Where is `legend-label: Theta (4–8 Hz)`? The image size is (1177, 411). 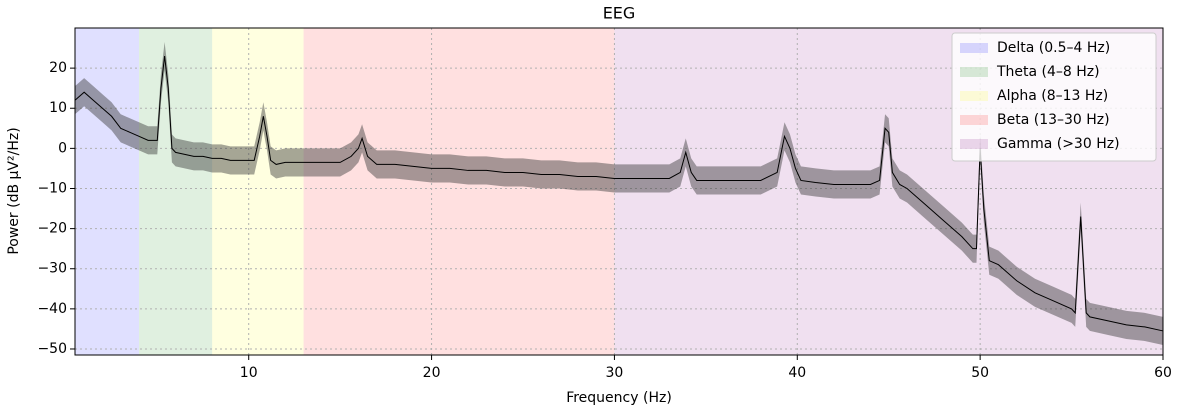 legend-label: Theta (4–8 Hz) is located at coordinates (1048, 72).